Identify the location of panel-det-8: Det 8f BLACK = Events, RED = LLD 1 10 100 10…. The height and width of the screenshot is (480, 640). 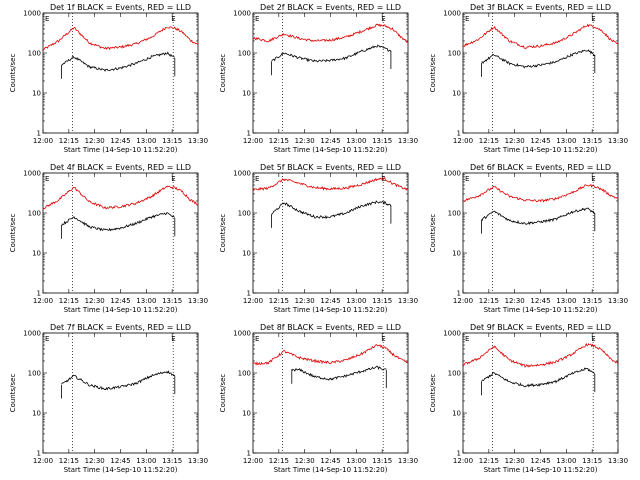
(318, 398).